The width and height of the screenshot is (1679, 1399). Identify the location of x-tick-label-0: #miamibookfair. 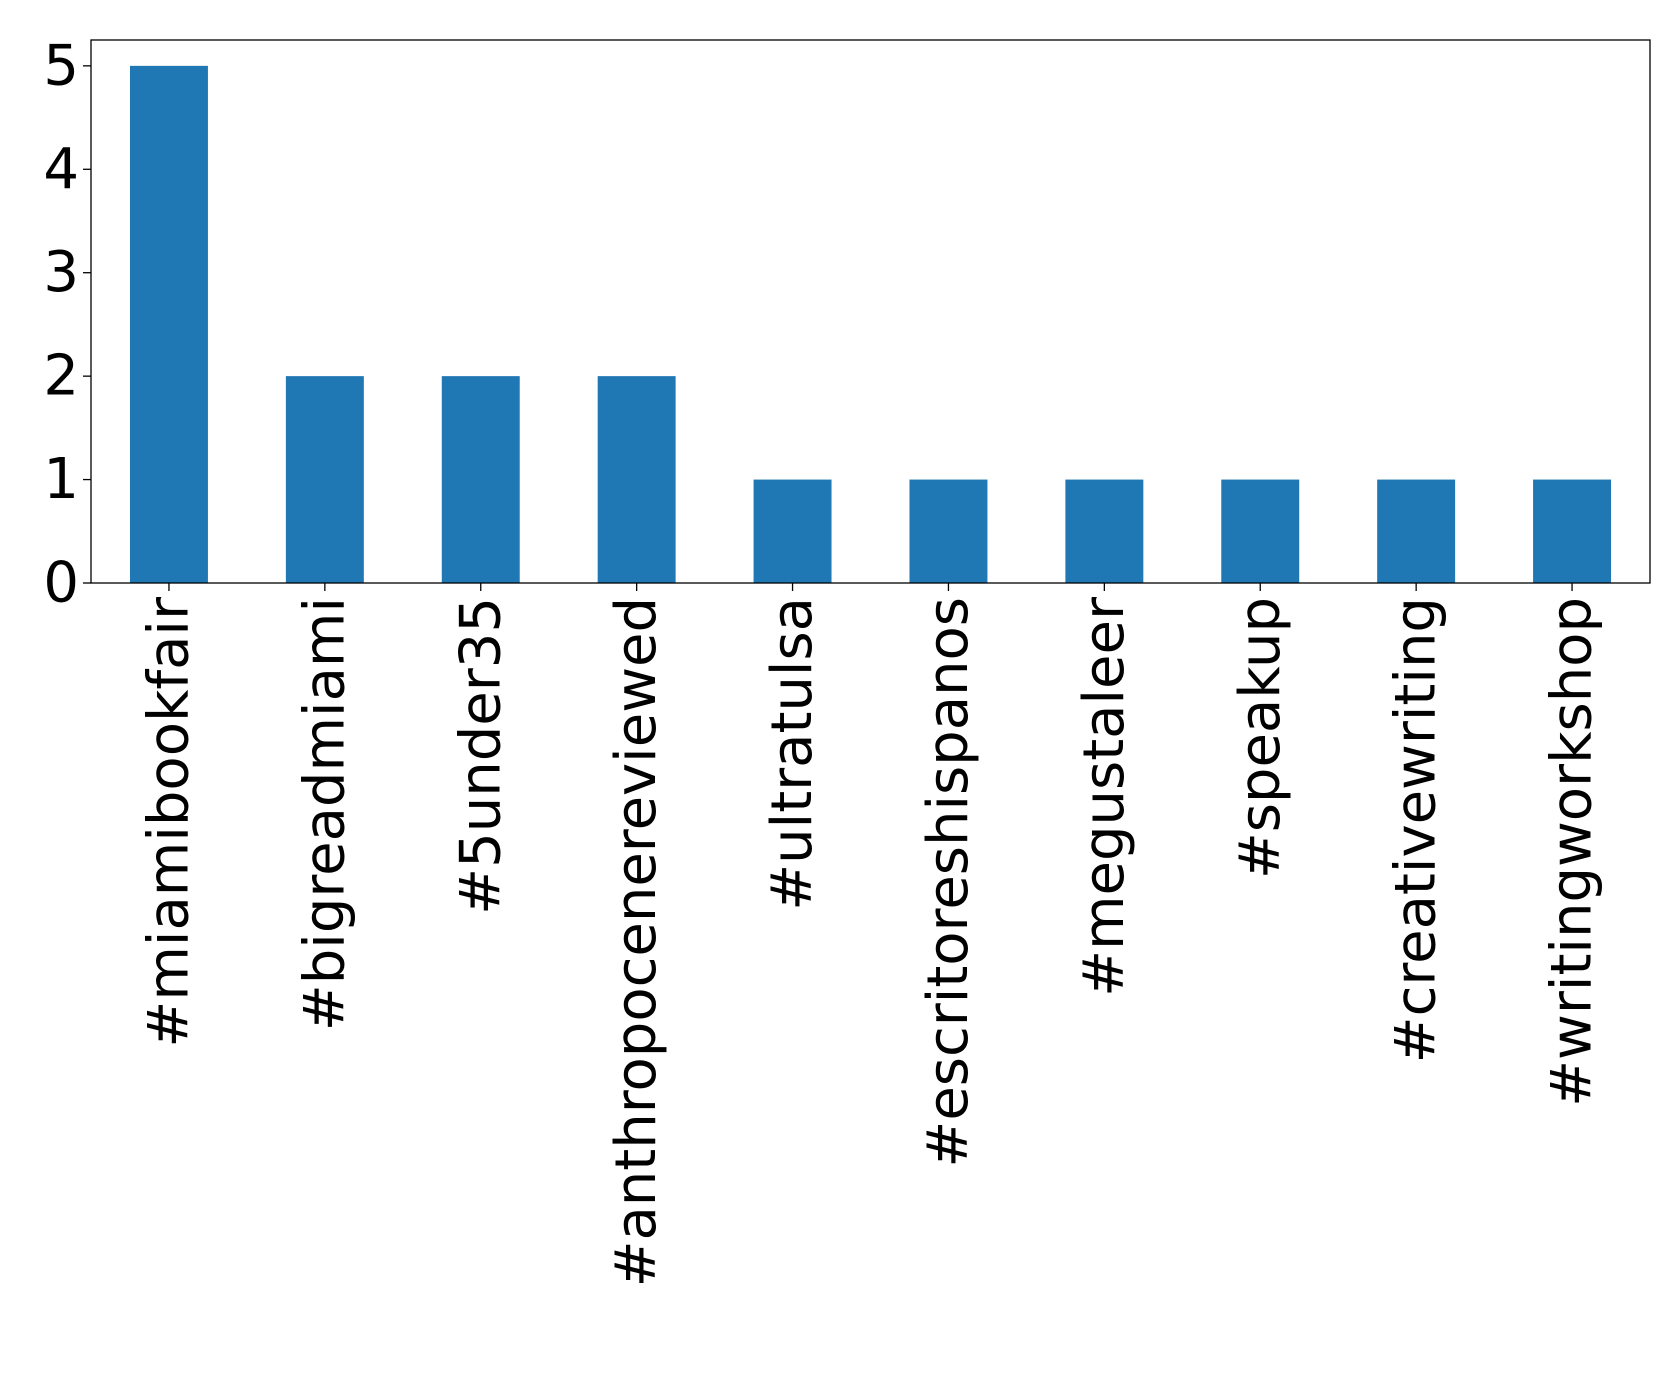
(168, 822).